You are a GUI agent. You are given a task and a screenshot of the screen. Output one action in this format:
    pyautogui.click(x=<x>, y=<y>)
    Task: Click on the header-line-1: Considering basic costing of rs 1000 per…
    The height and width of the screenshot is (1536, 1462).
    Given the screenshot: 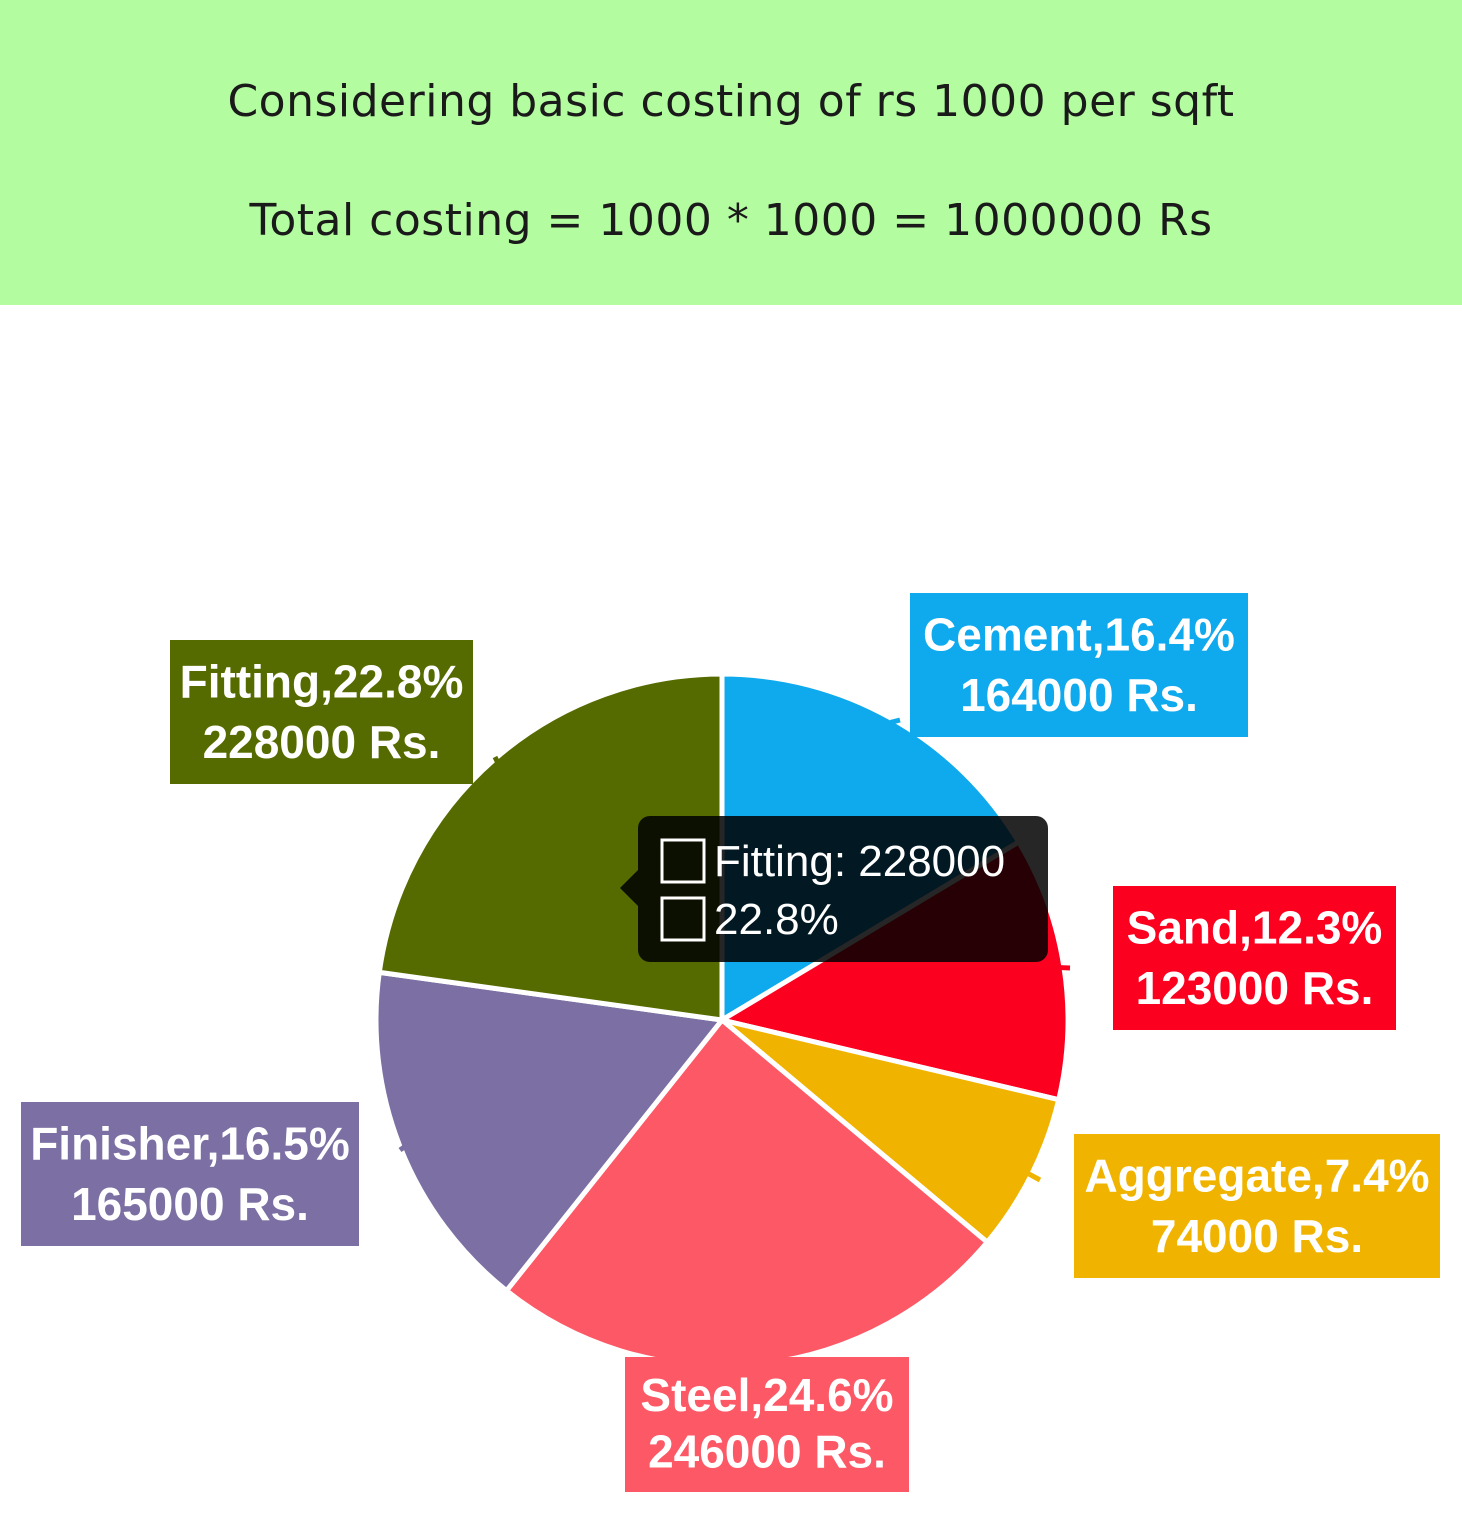 What is the action you would take?
    pyautogui.click(x=731, y=101)
    